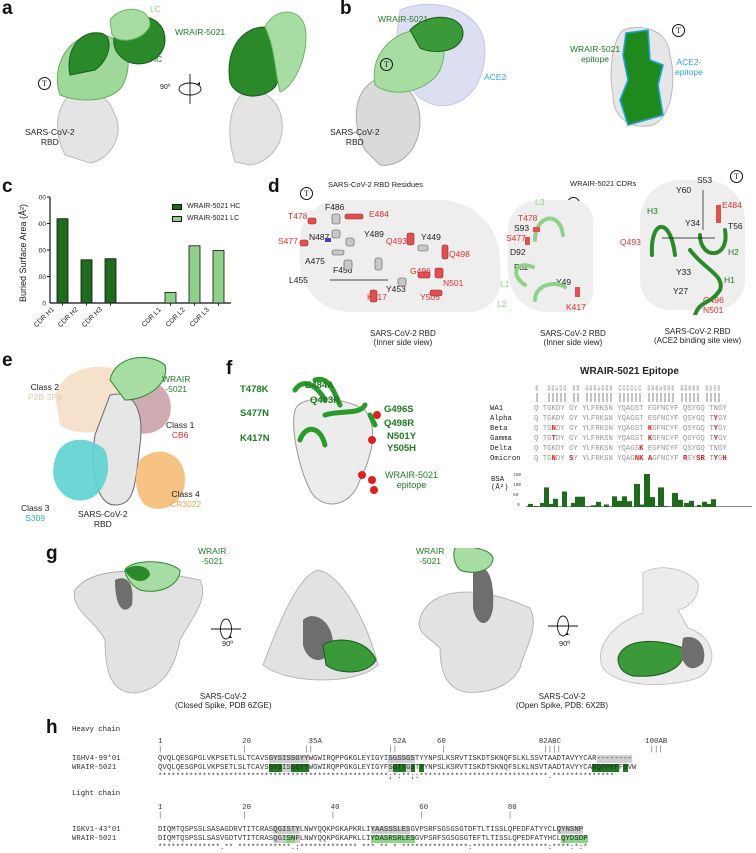  I want to click on residue-y505: Y505, so click(430, 297).